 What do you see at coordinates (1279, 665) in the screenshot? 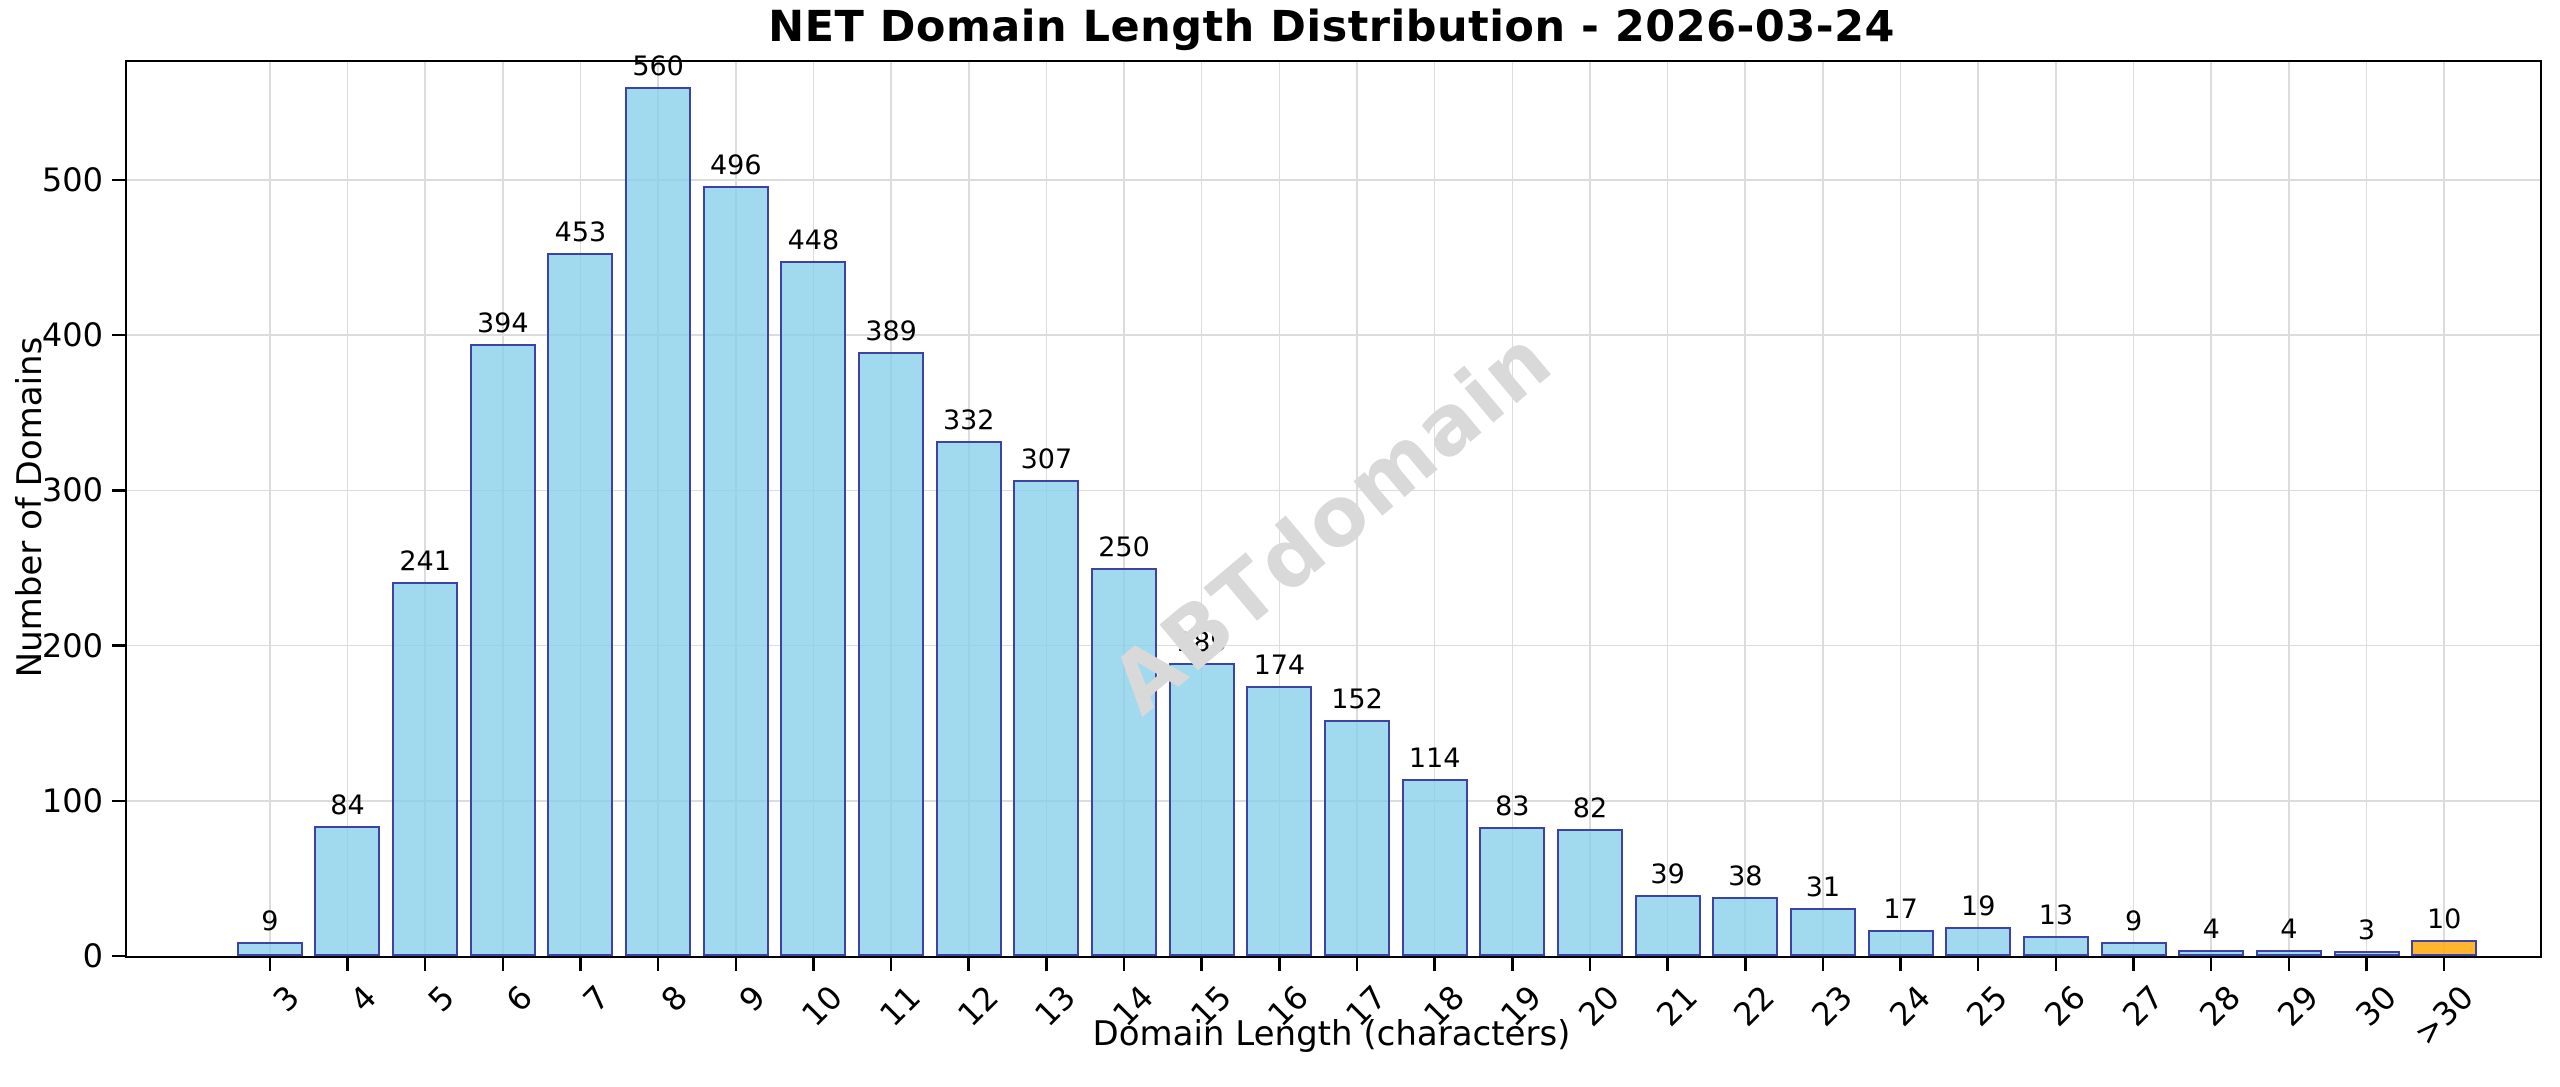
I see `bar-value-label: 174` at bounding box center [1279, 665].